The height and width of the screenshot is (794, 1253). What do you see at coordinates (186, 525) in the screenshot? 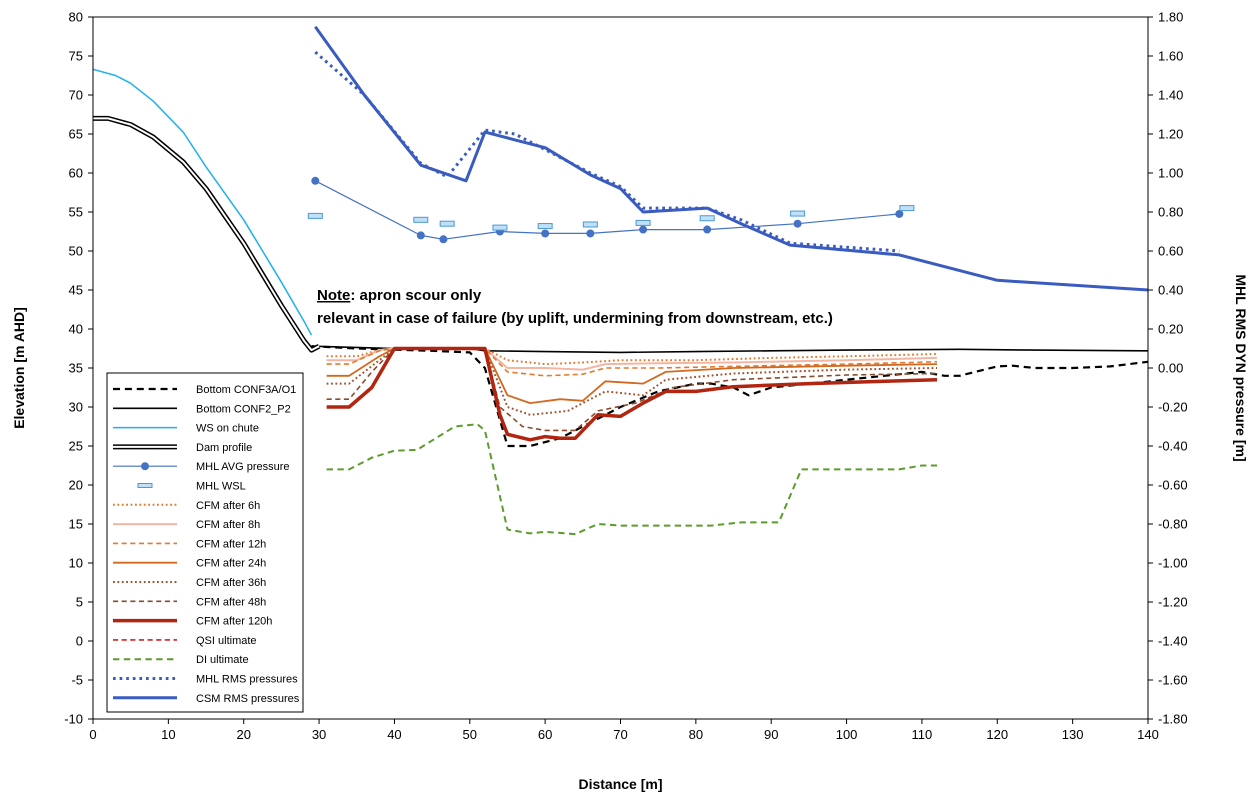
I see `legend-item-cfm-after-8h: CFM after 8h` at bounding box center [186, 525].